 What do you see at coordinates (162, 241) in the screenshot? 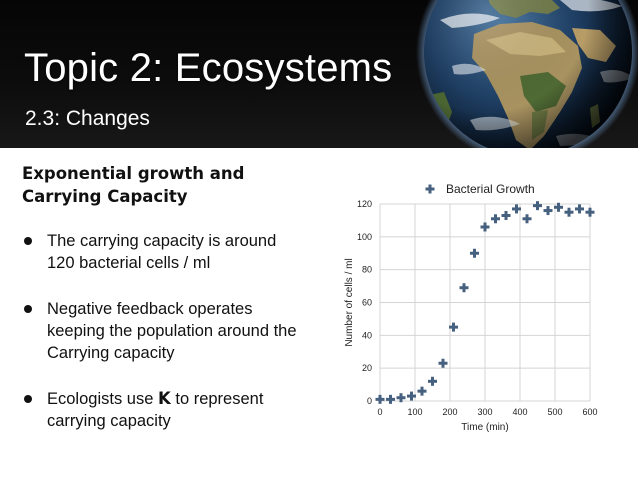
I see `bullet-1-line-1: The carrying capacity is around` at bounding box center [162, 241].